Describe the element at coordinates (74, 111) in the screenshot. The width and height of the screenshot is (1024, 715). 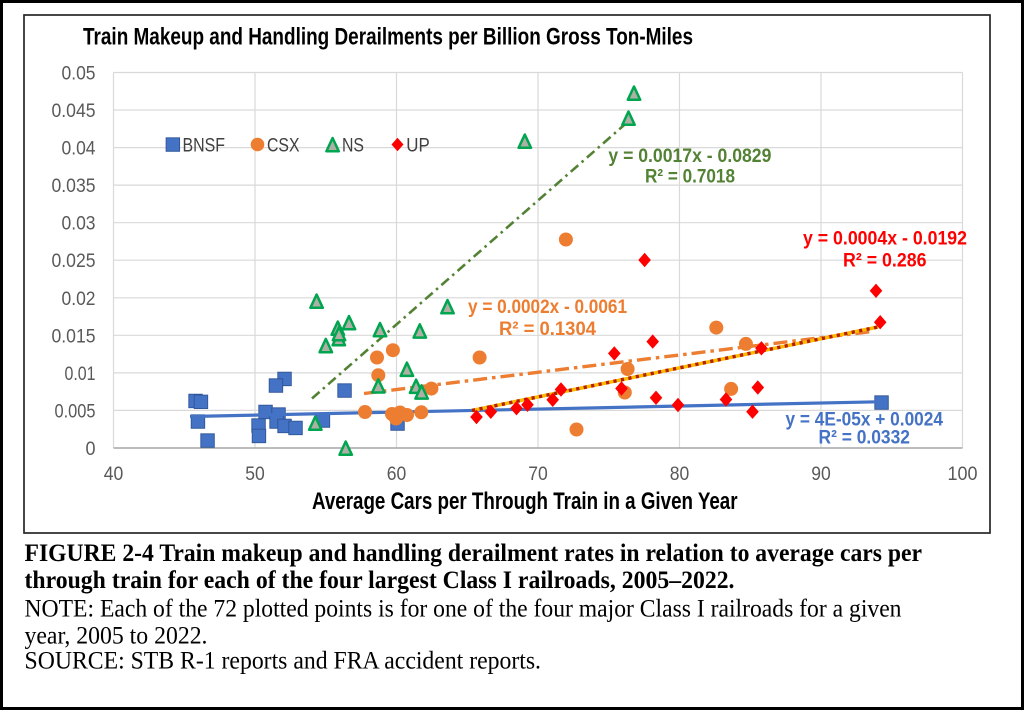
I see `svg-text: 0.045` at that location.